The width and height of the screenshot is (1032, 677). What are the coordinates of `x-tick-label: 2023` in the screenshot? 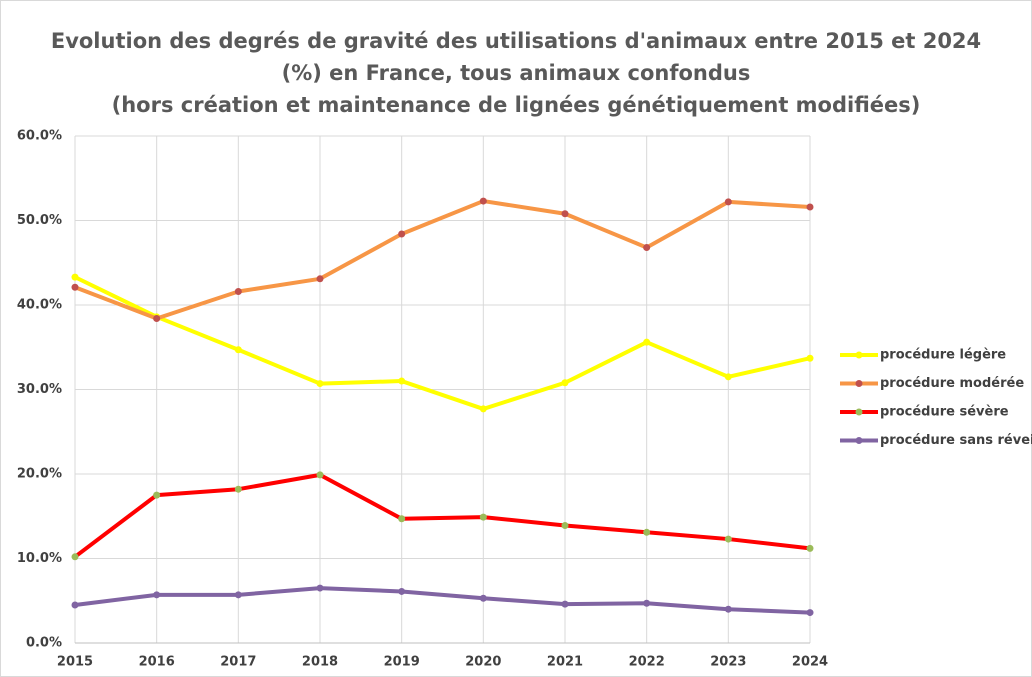 It's located at (728, 662).